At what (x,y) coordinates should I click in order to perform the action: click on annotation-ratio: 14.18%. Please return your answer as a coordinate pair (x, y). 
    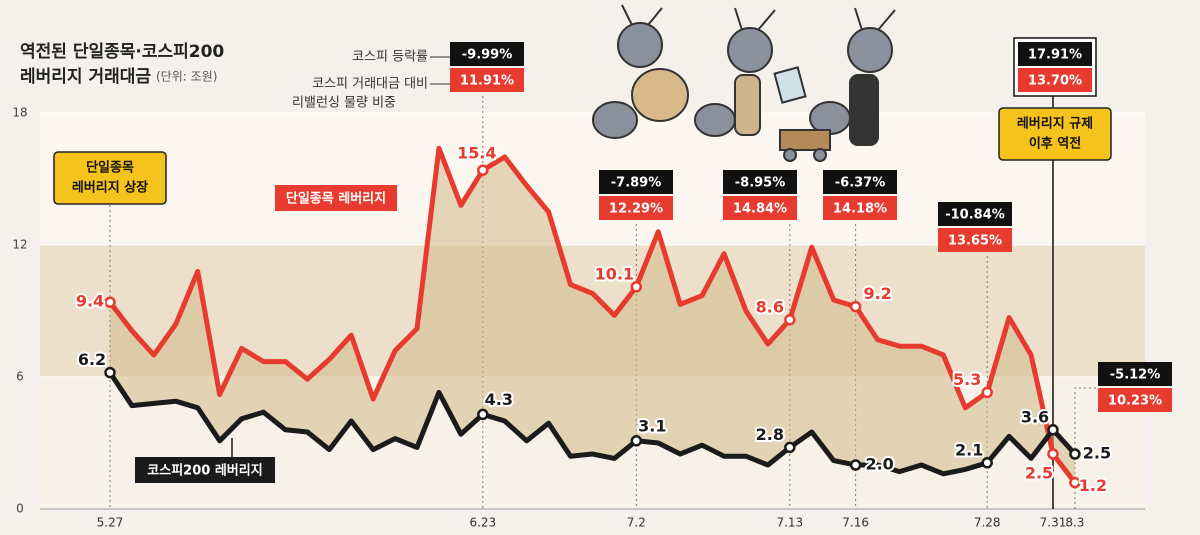
    Looking at the image, I should click on (860, 209).